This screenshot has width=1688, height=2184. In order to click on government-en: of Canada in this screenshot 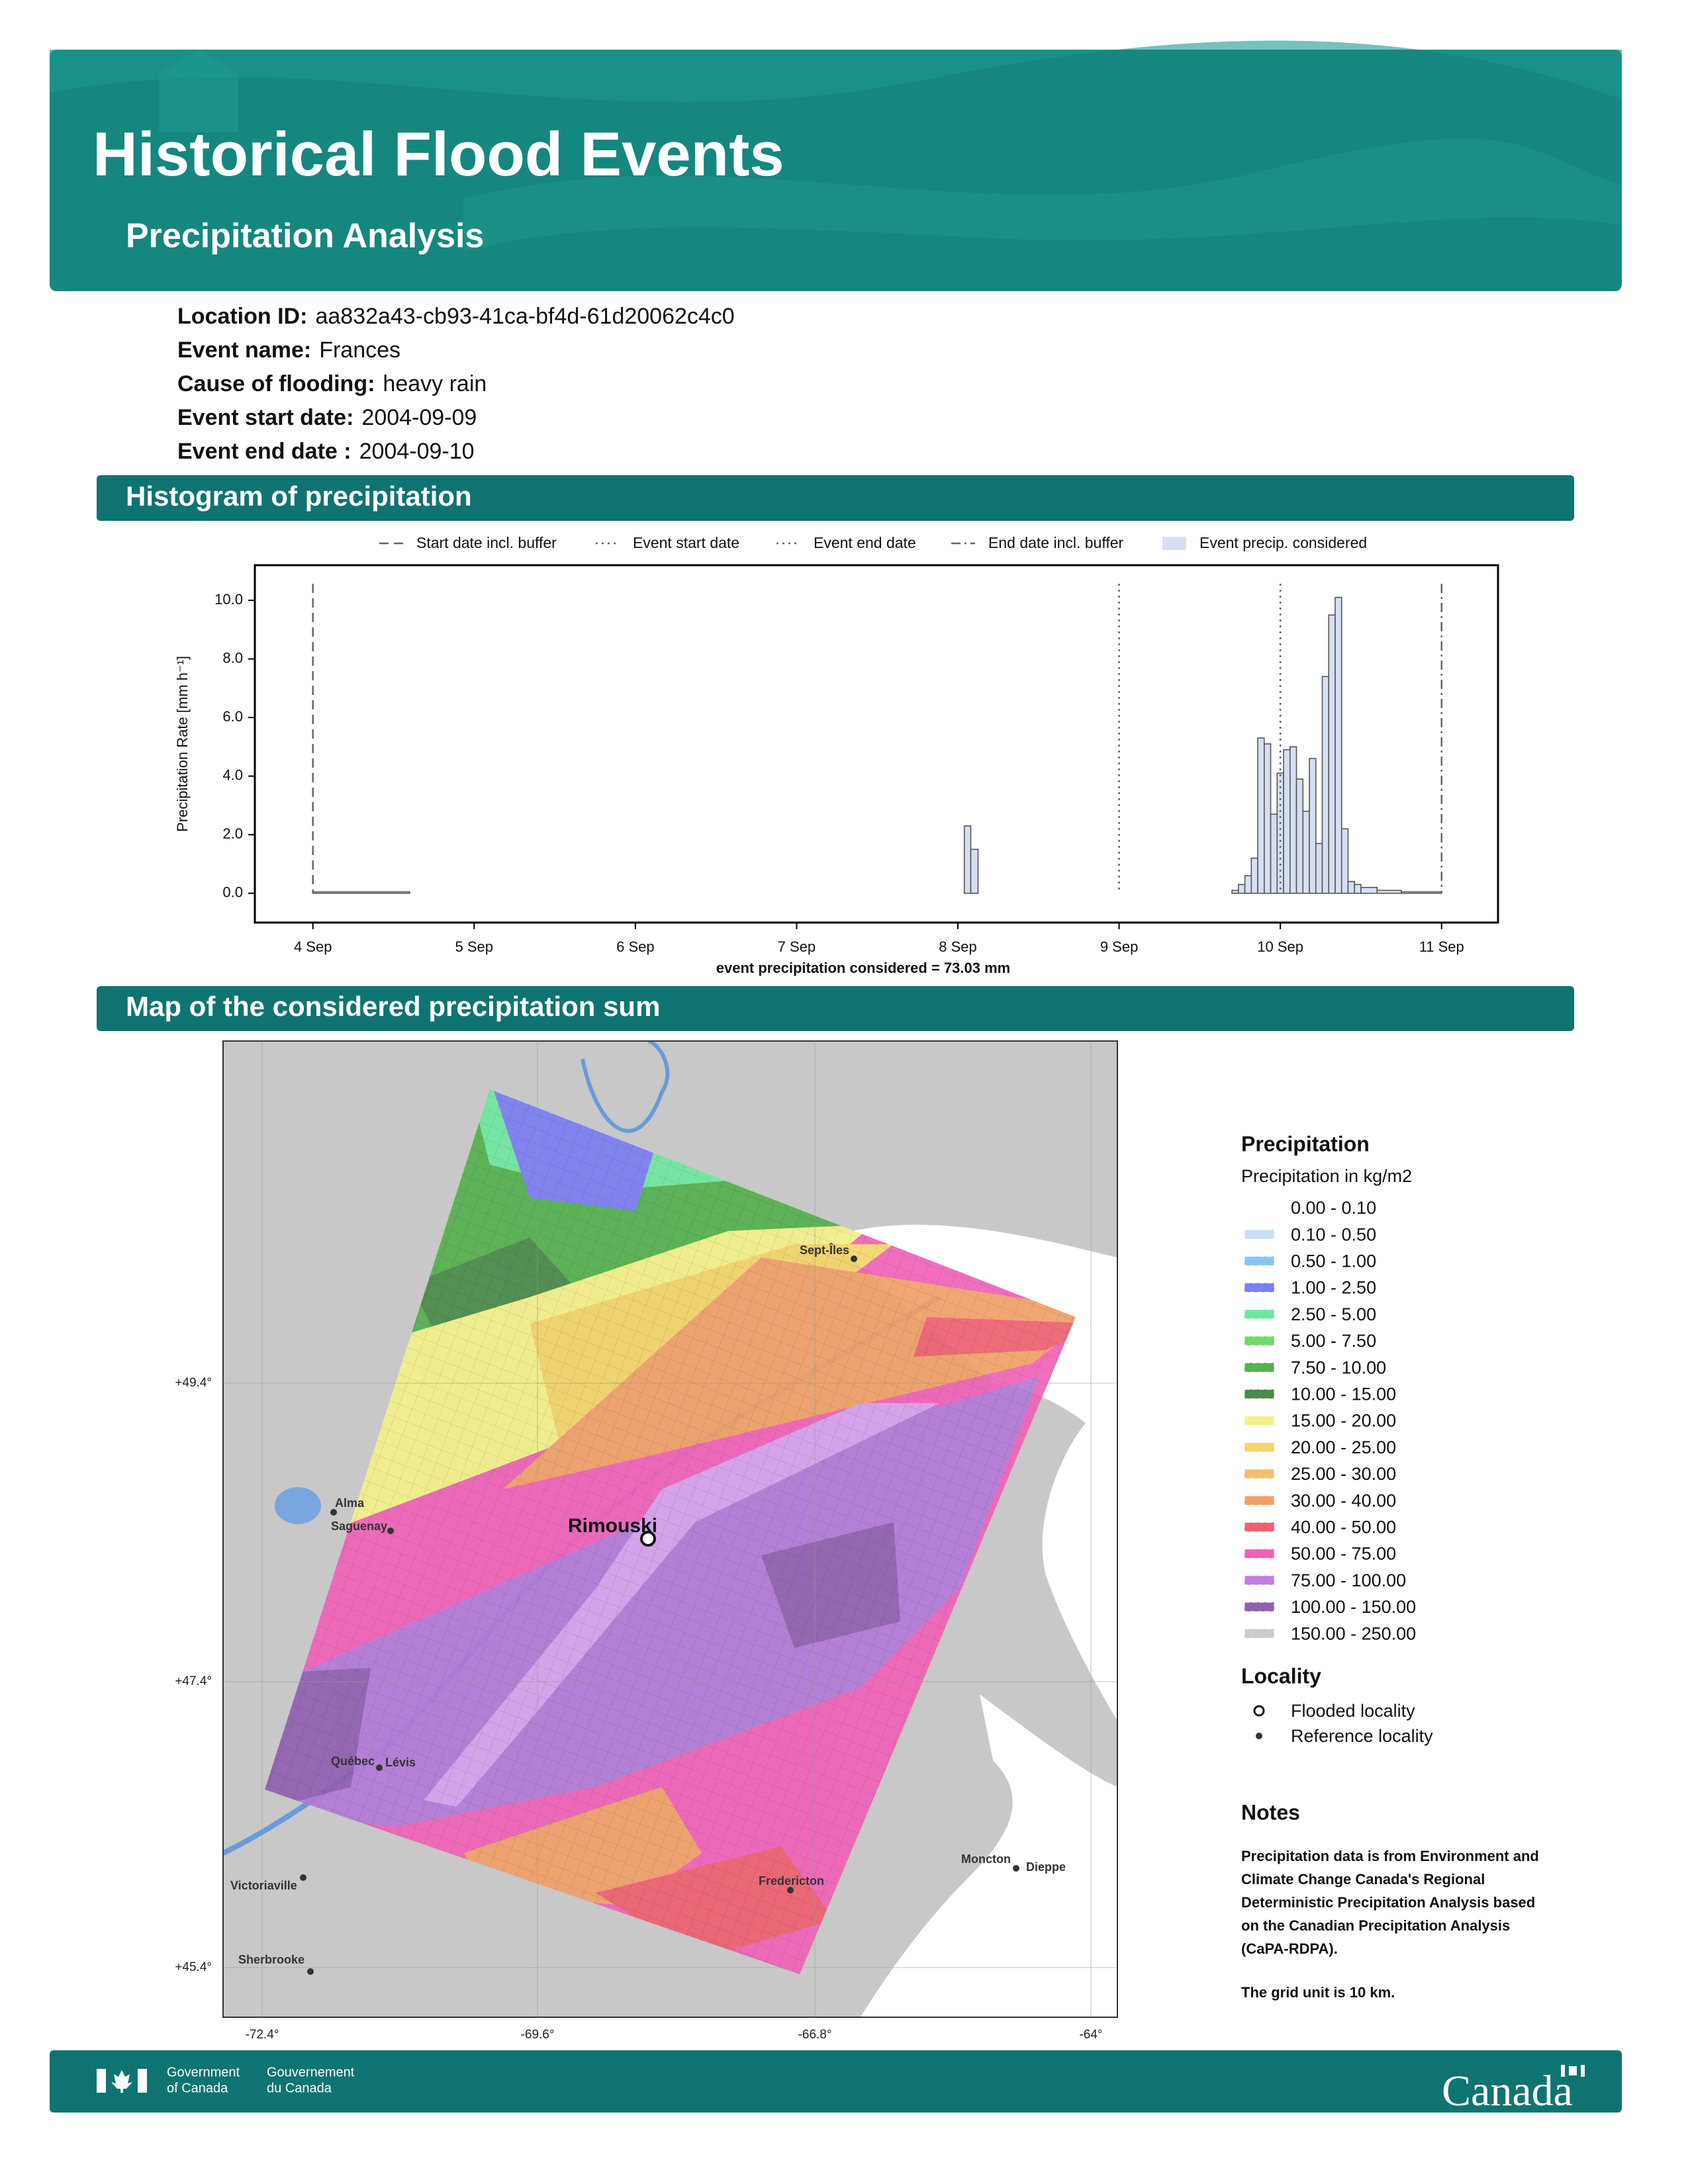, I will do `click(197, 2088)`.